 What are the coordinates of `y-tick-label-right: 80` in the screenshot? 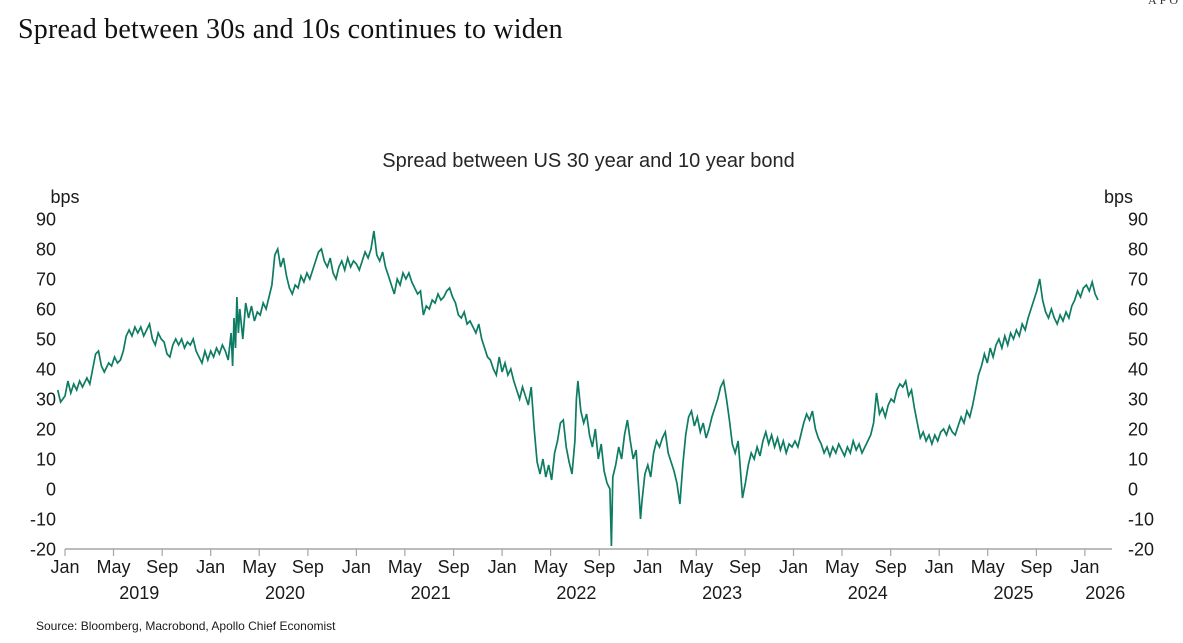 It's located at (1138, 250).